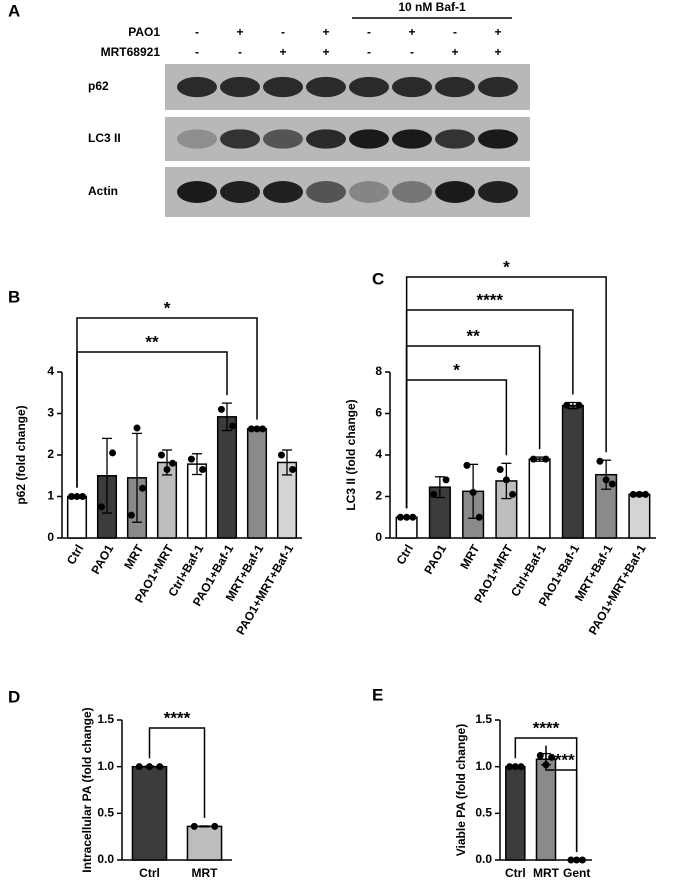  I want to click on significance-label: **, so click(474, 335).